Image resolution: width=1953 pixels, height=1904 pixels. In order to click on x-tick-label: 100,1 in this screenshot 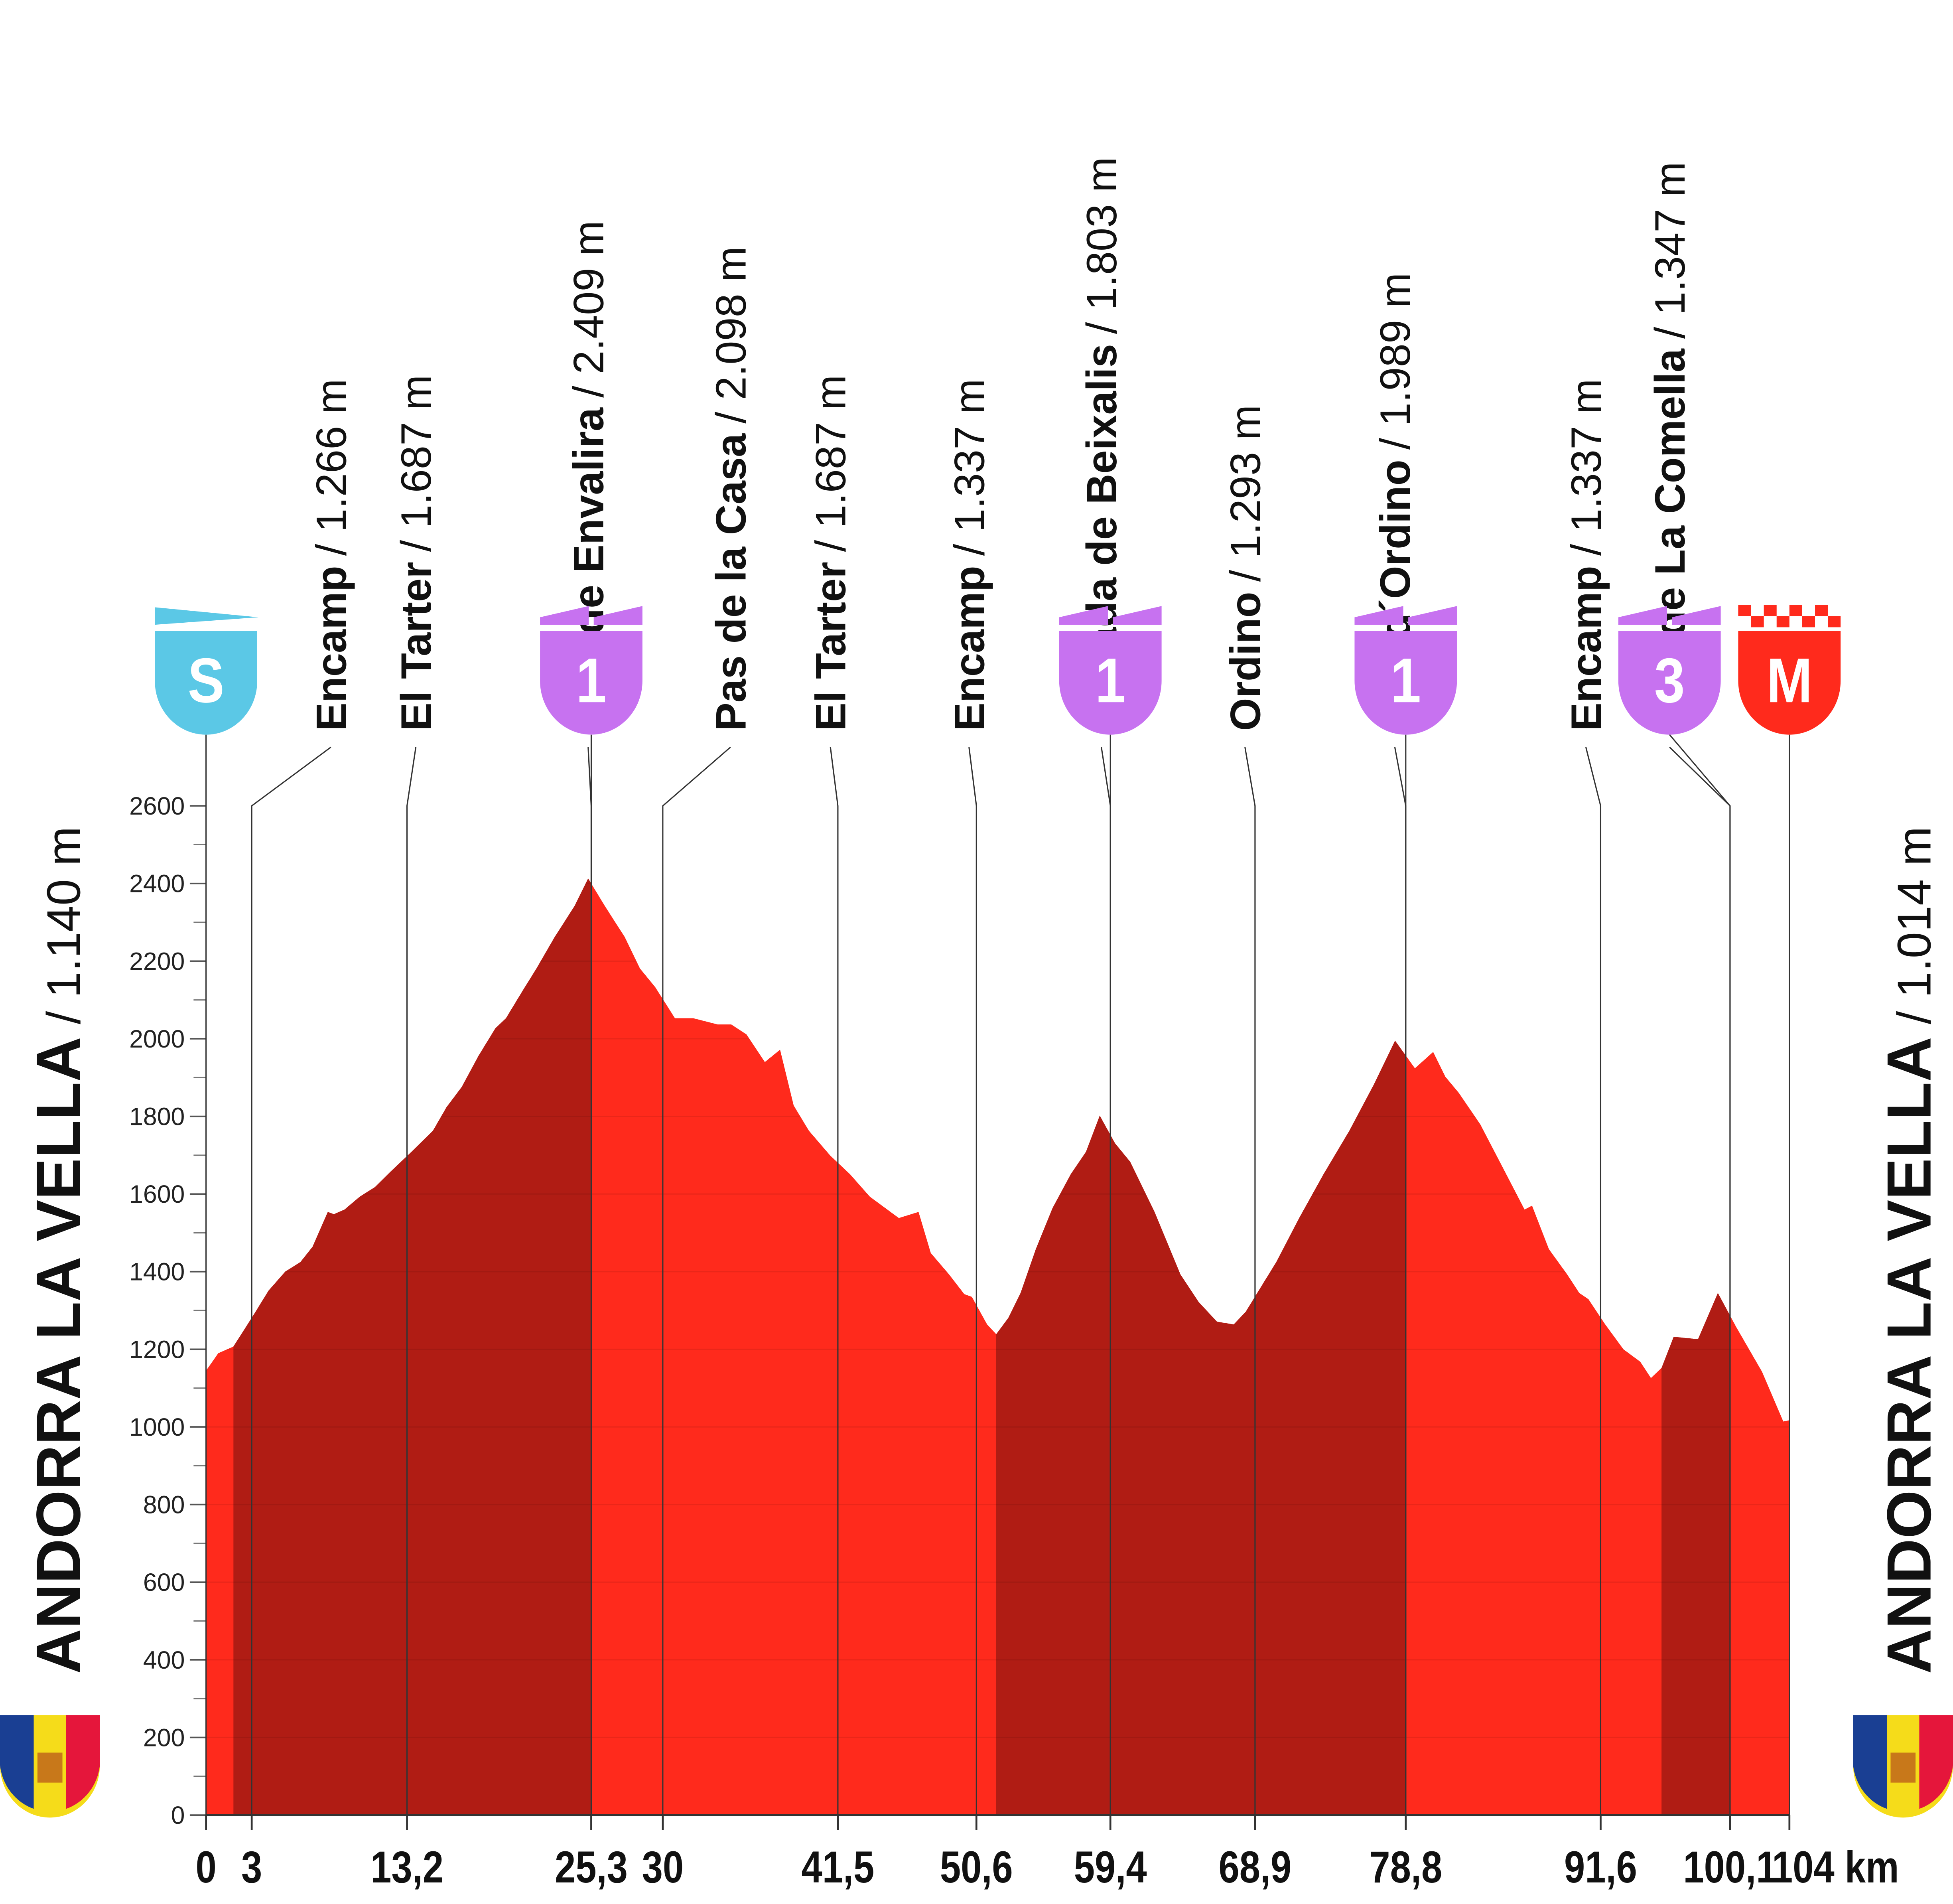, I will do `click(1730, 1867)`.